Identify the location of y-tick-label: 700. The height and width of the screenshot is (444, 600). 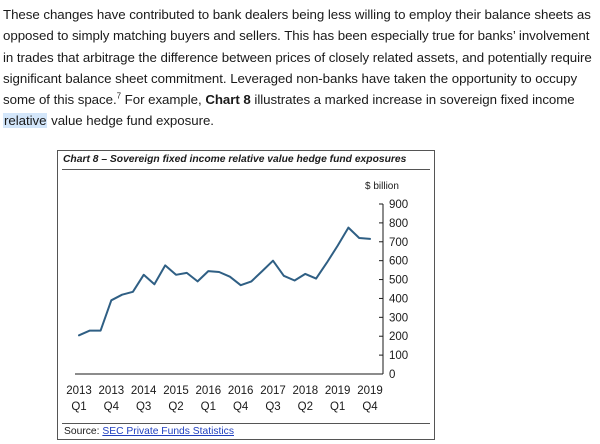
(398, 243).